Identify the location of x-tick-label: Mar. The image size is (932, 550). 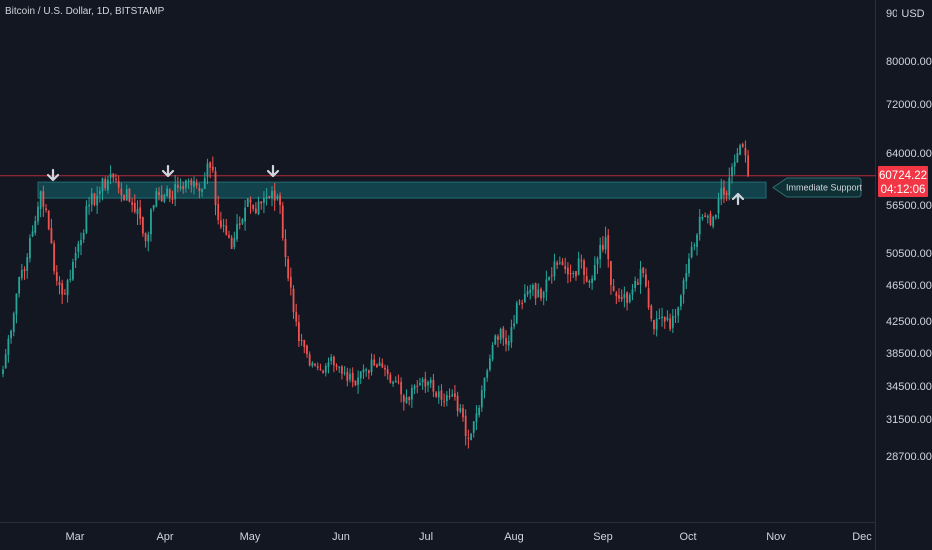
(75, 537).